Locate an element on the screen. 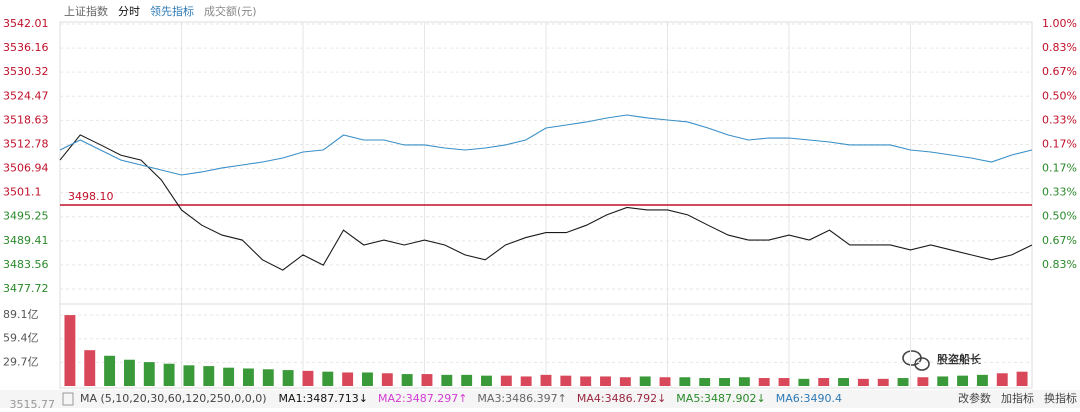 This screenshot has height=412, width=1080. y-tick-label: 3542.01 is located at coordinates (26, 23).